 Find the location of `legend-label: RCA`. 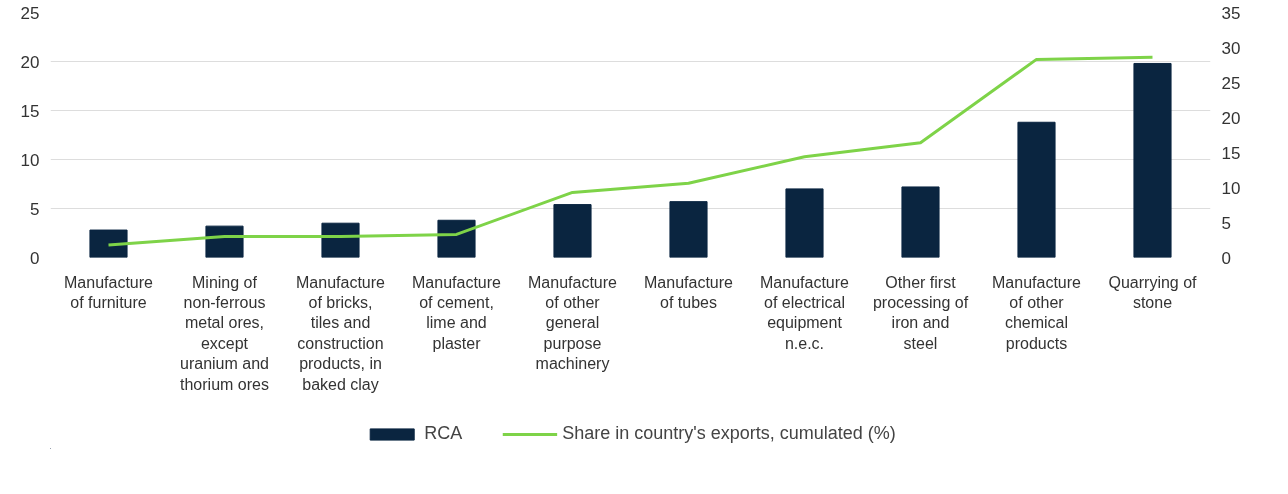

legend-label: RCA is located at coordinates (443, 433).